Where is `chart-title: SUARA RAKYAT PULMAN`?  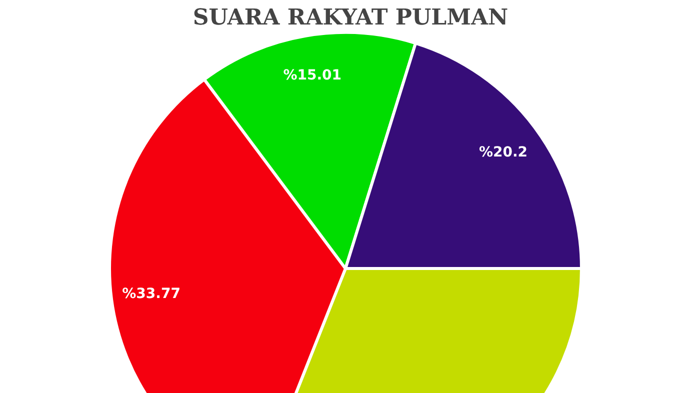 chart-title: SUARA RAKYAT PULMAN is located at coordinates (350, 17).